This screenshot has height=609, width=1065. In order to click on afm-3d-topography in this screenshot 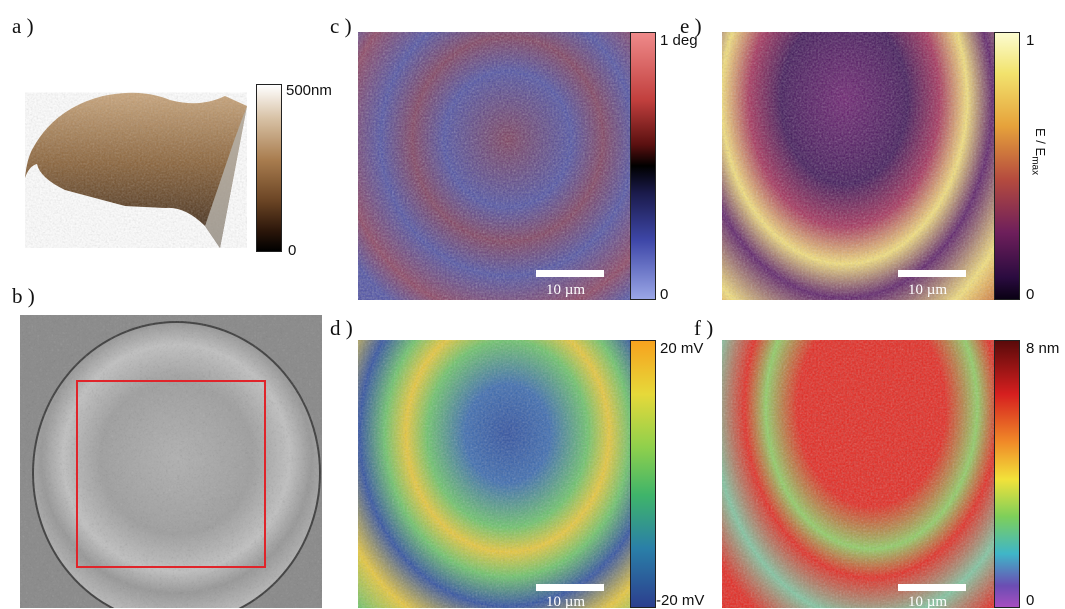, I will do `click(136, 170)`.